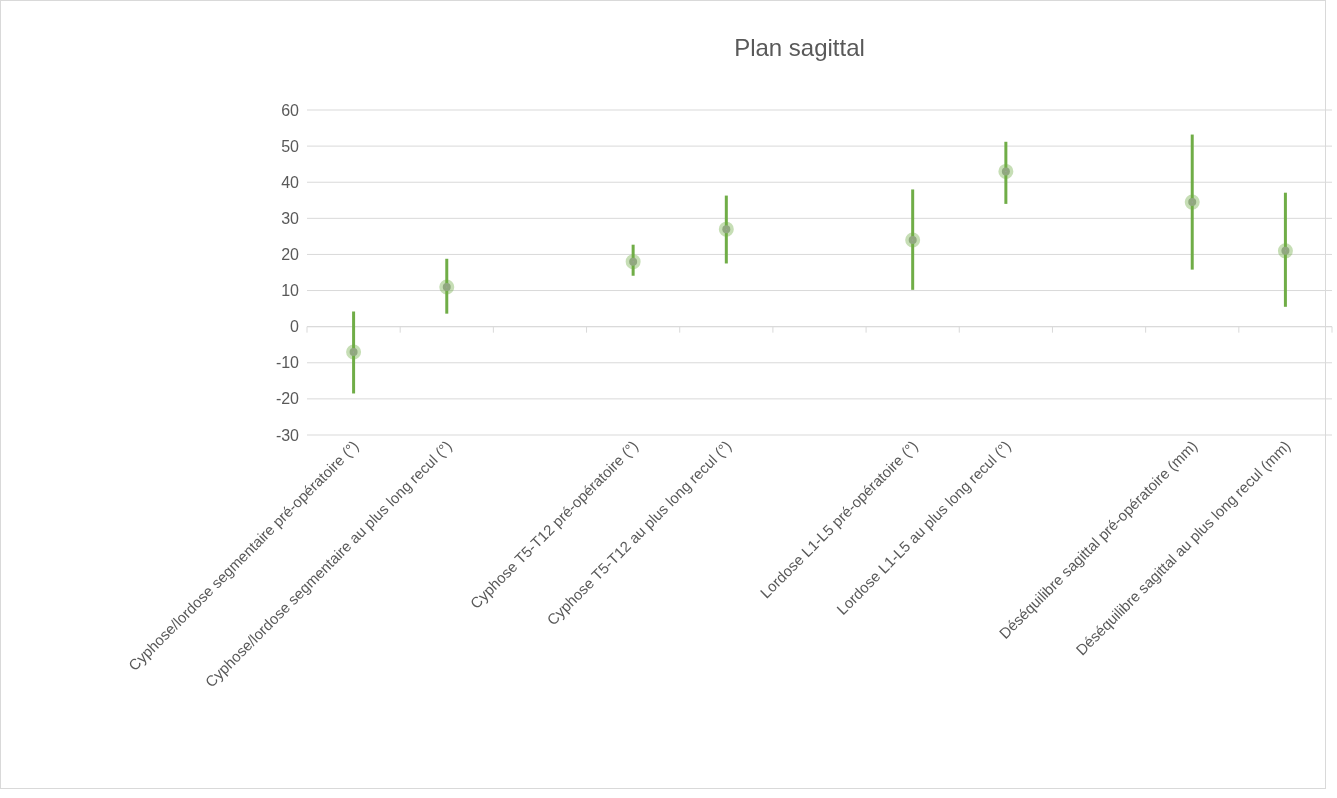 The width and height of the screenshot is (1337, 798). I want to click on y-tick-label: 0, so click(295, 327).